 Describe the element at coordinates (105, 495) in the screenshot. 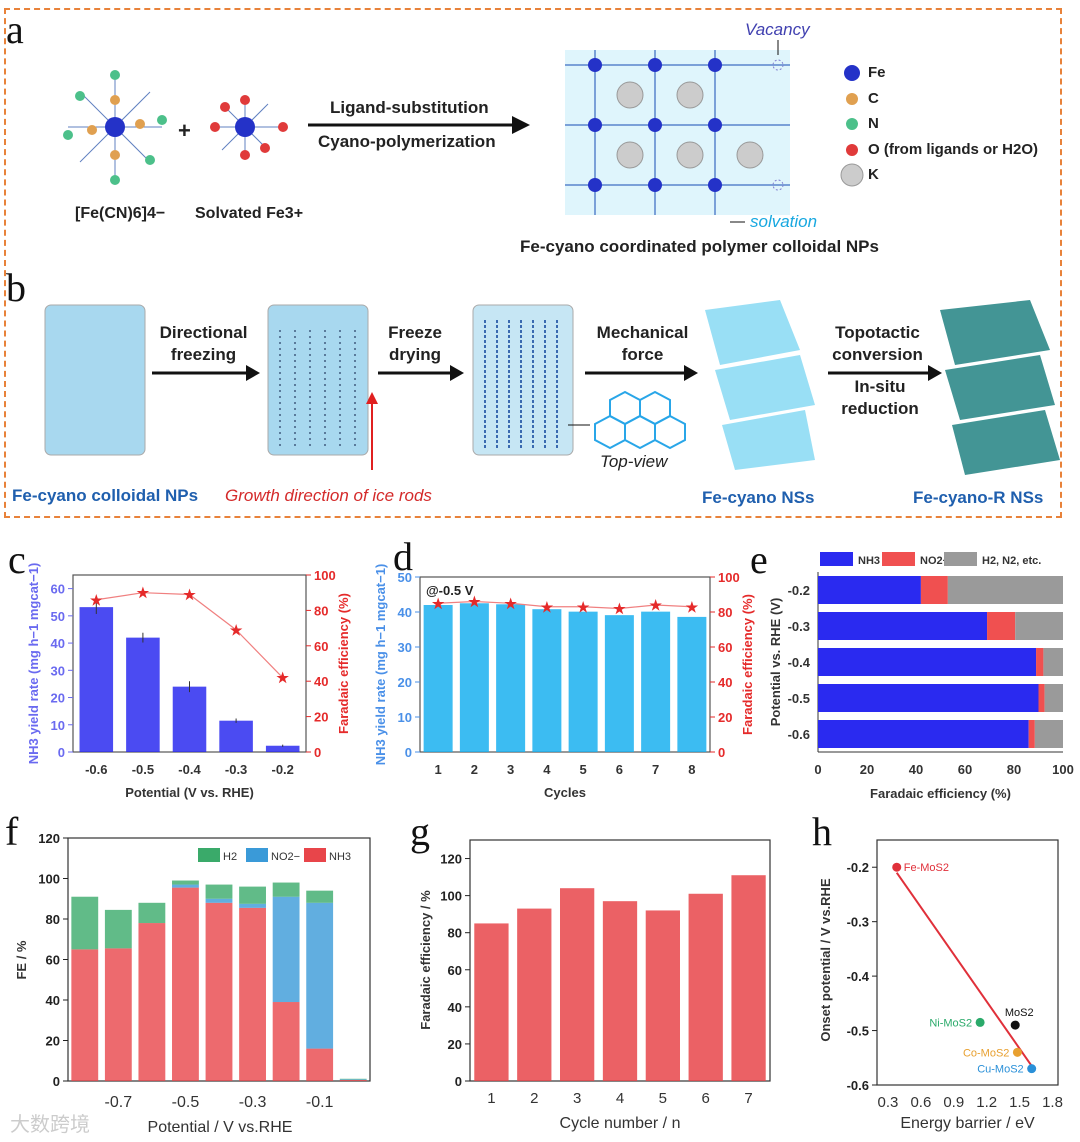

I see `colloidal-nps-label: Fe-cyano colloidal NPs` at that location.